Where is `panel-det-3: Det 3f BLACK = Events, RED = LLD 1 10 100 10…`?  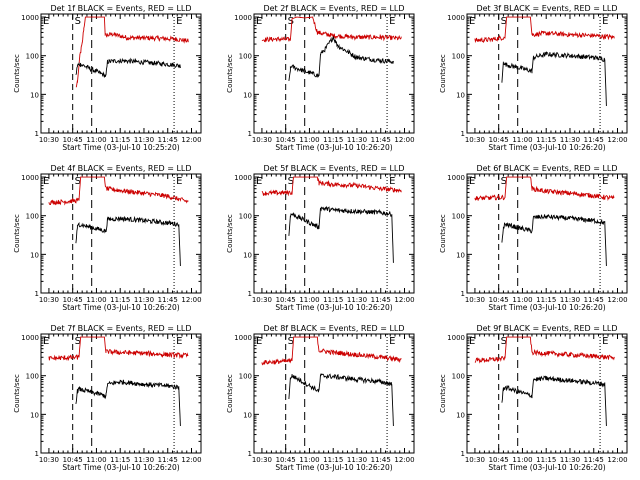 panel-det-3: Det 3f BLACK = Events, RED = LLD 1 10 100 10… is located at coordinates (533, 78).